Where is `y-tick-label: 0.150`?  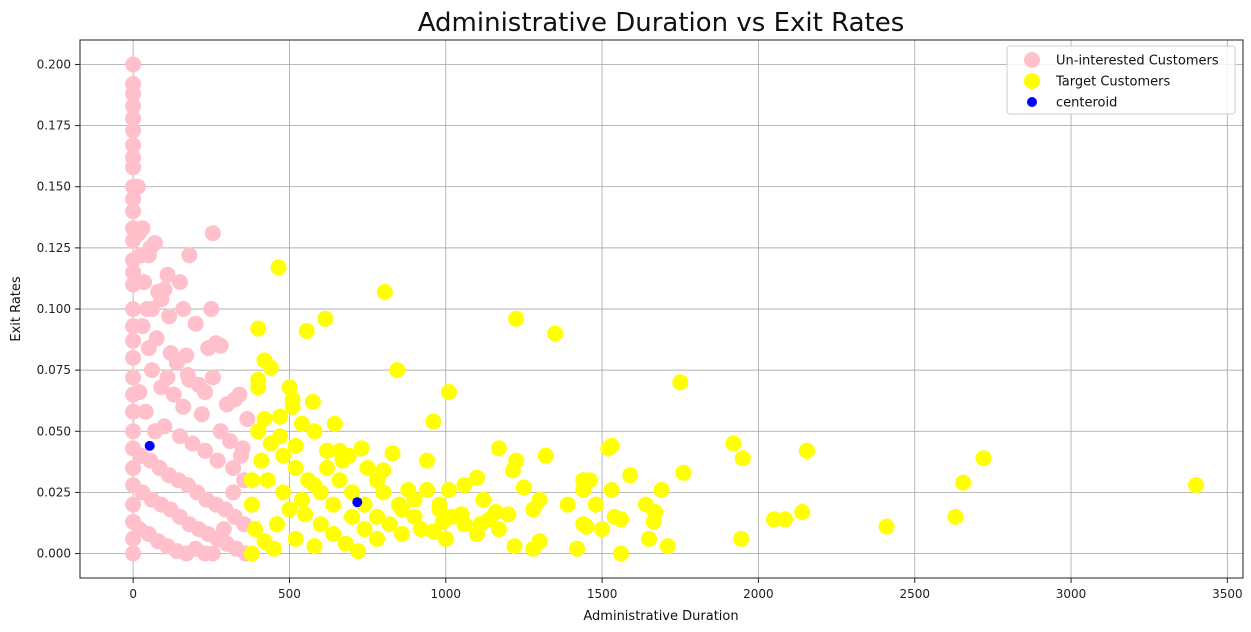 y-tick-label: 0.150 is located at coordinates (54, 187).